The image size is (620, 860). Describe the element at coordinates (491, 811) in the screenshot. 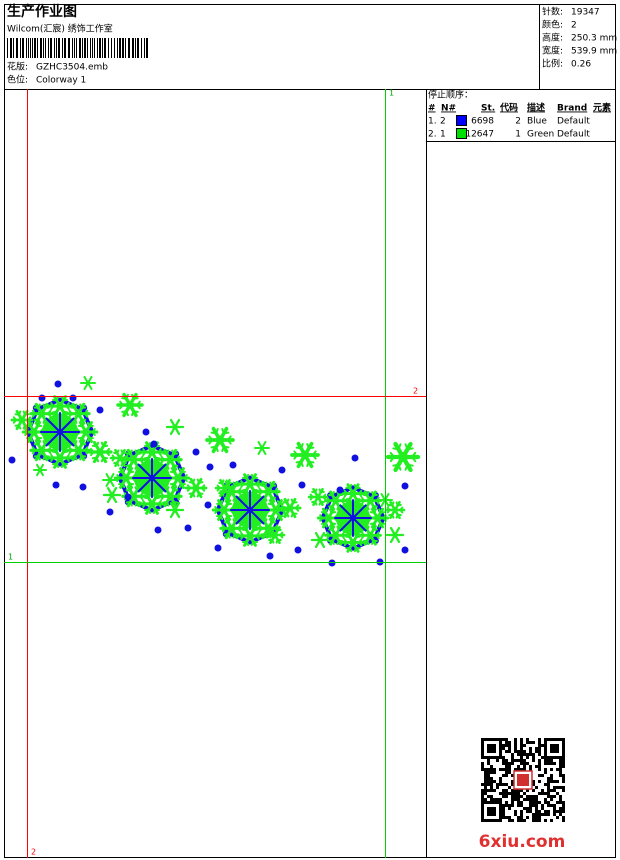

I see `qr-finder` at that location.